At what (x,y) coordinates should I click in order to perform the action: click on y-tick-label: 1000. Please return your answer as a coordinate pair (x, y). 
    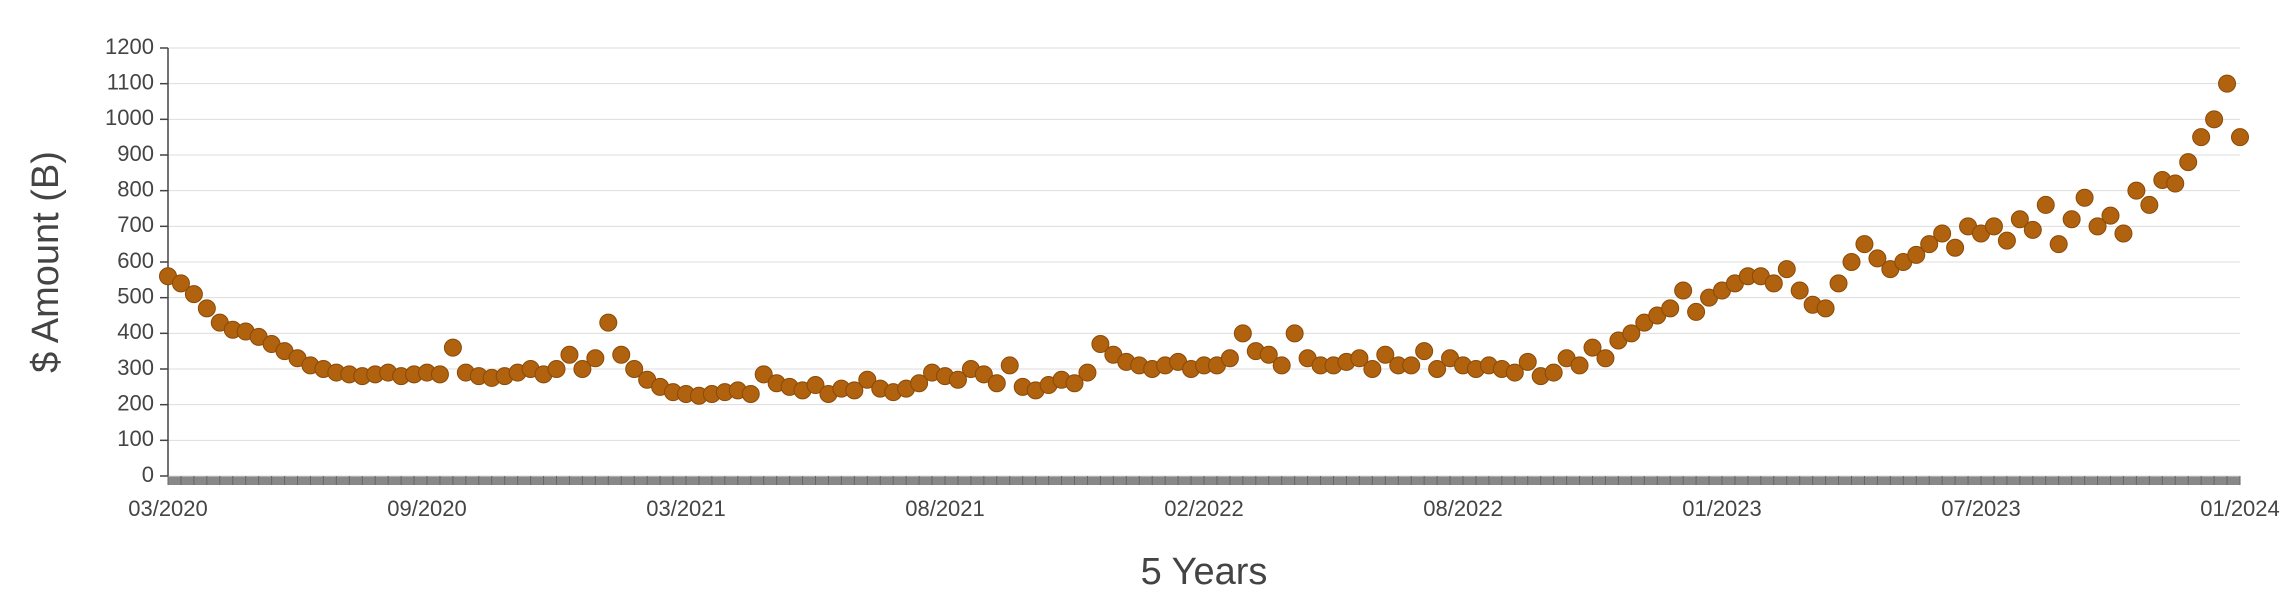
    Looking at the image, I should click on (129, 117).